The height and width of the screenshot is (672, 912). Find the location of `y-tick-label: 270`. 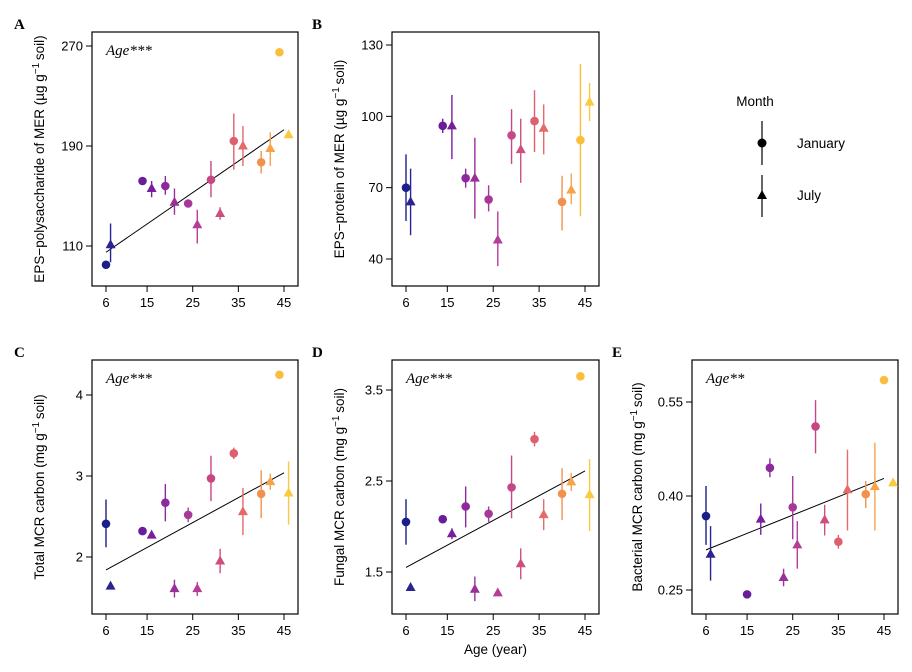

y-tick-label: 270 is located at coordinates (72, 46).